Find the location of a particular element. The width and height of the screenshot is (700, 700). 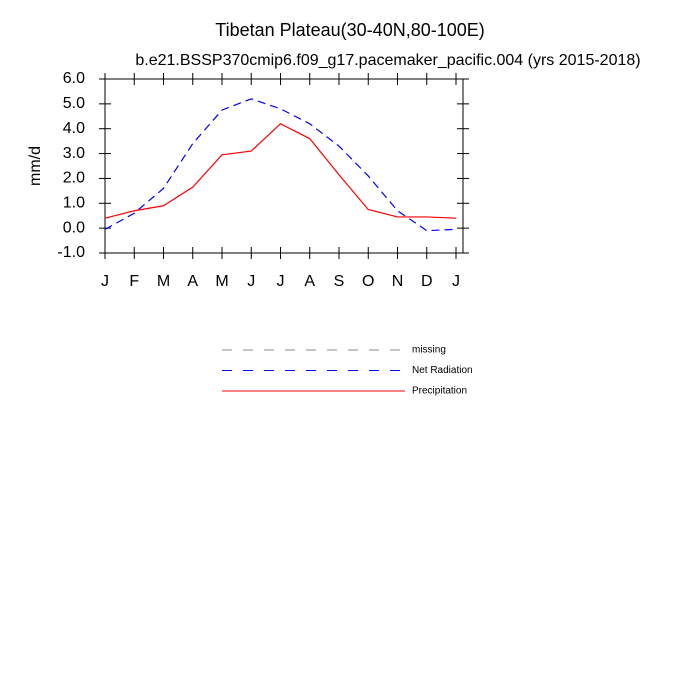

chart-title: Tibetan Plateau(30-40N,80-100E) is located at coordinates (350, 30).